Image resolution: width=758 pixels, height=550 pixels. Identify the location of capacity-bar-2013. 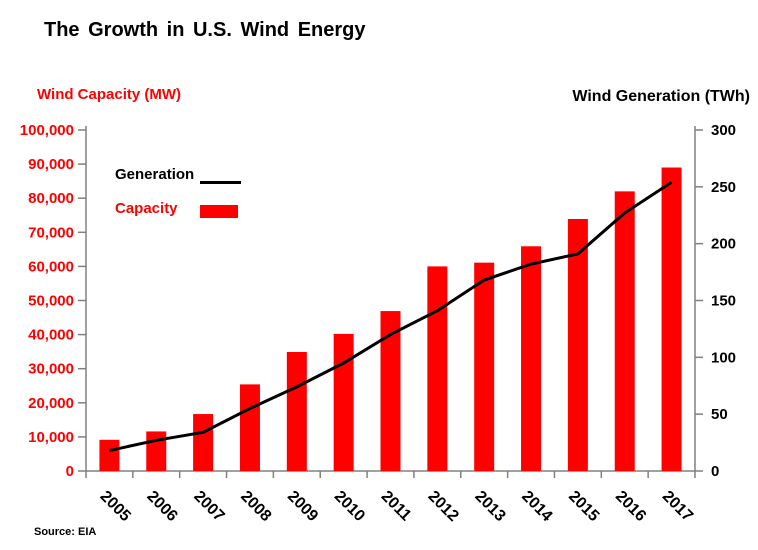
(484, 366).